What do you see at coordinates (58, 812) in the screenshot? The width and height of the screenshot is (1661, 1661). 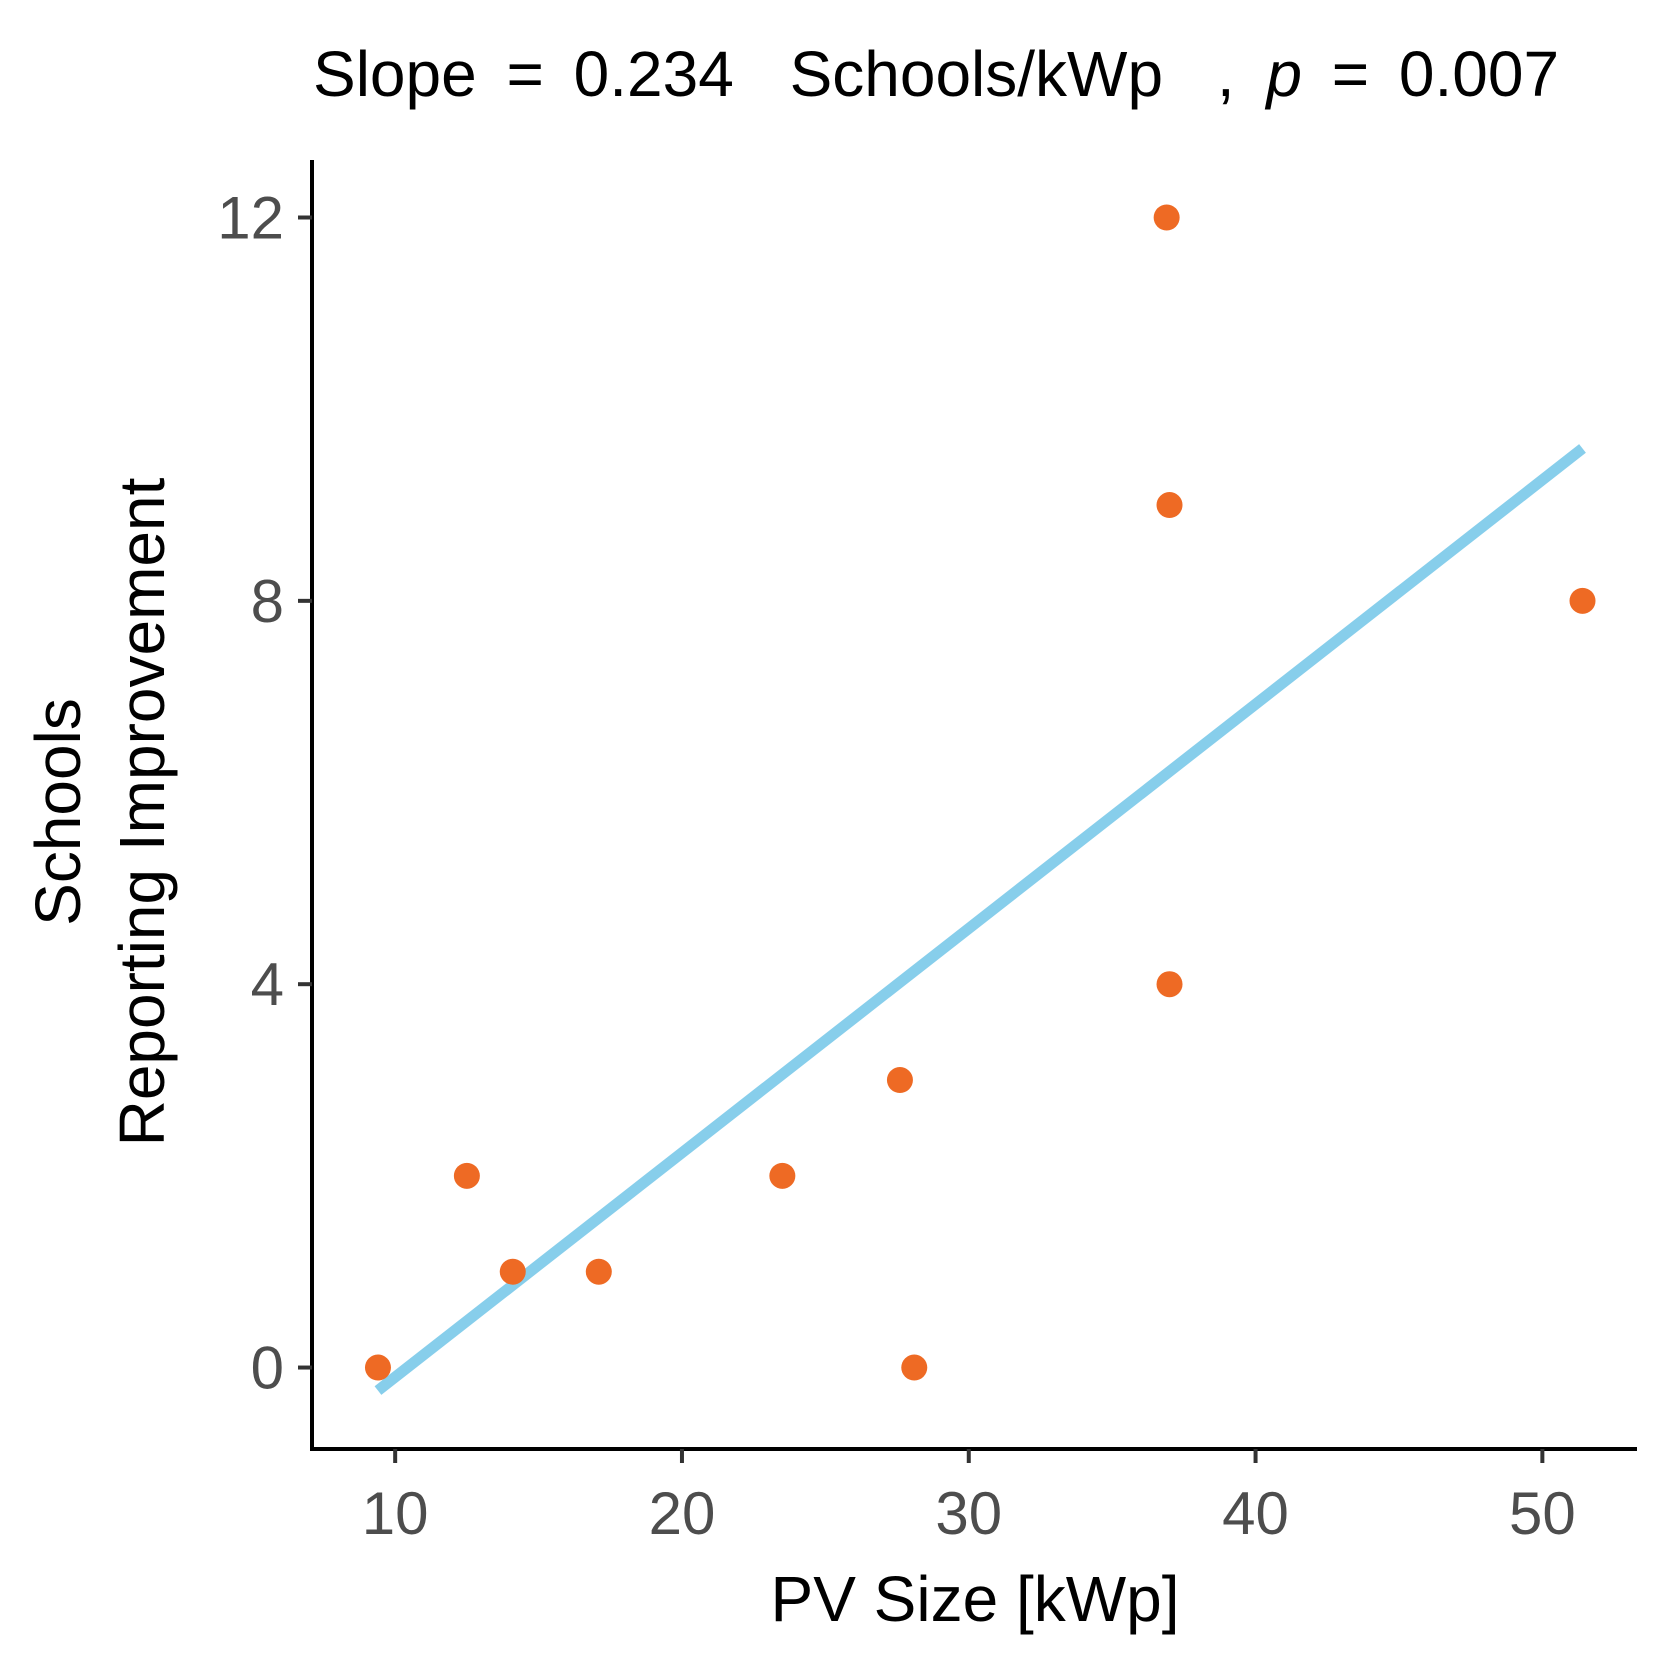 I see `y-axis-title-line-1: Schools` at bounding box center [58, 812].